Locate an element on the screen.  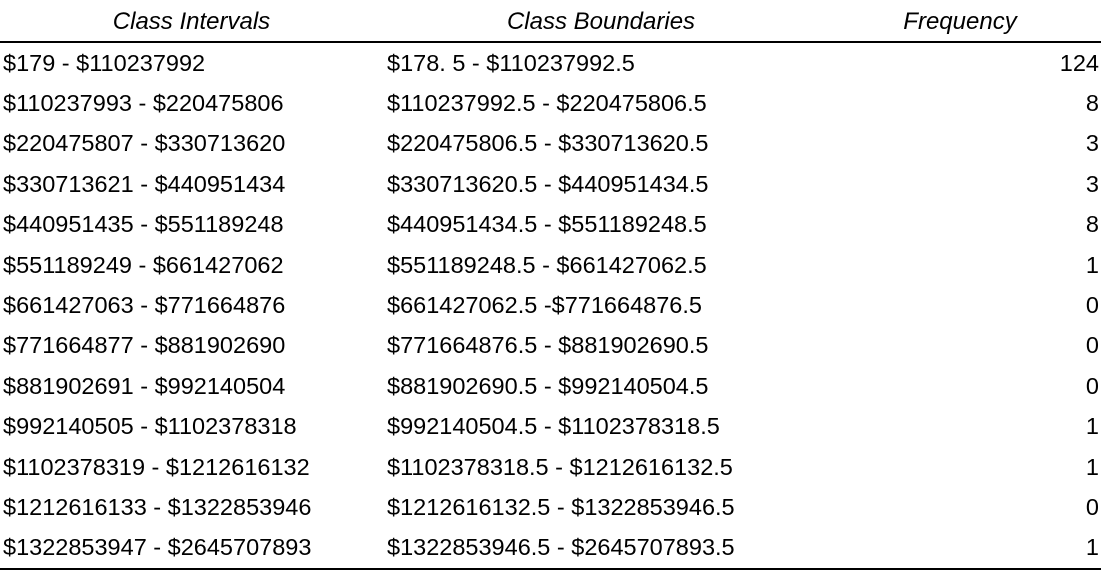
class-boundary-cell: $110237992.5 - $220475806.5 is located at coordinates (547, 103).